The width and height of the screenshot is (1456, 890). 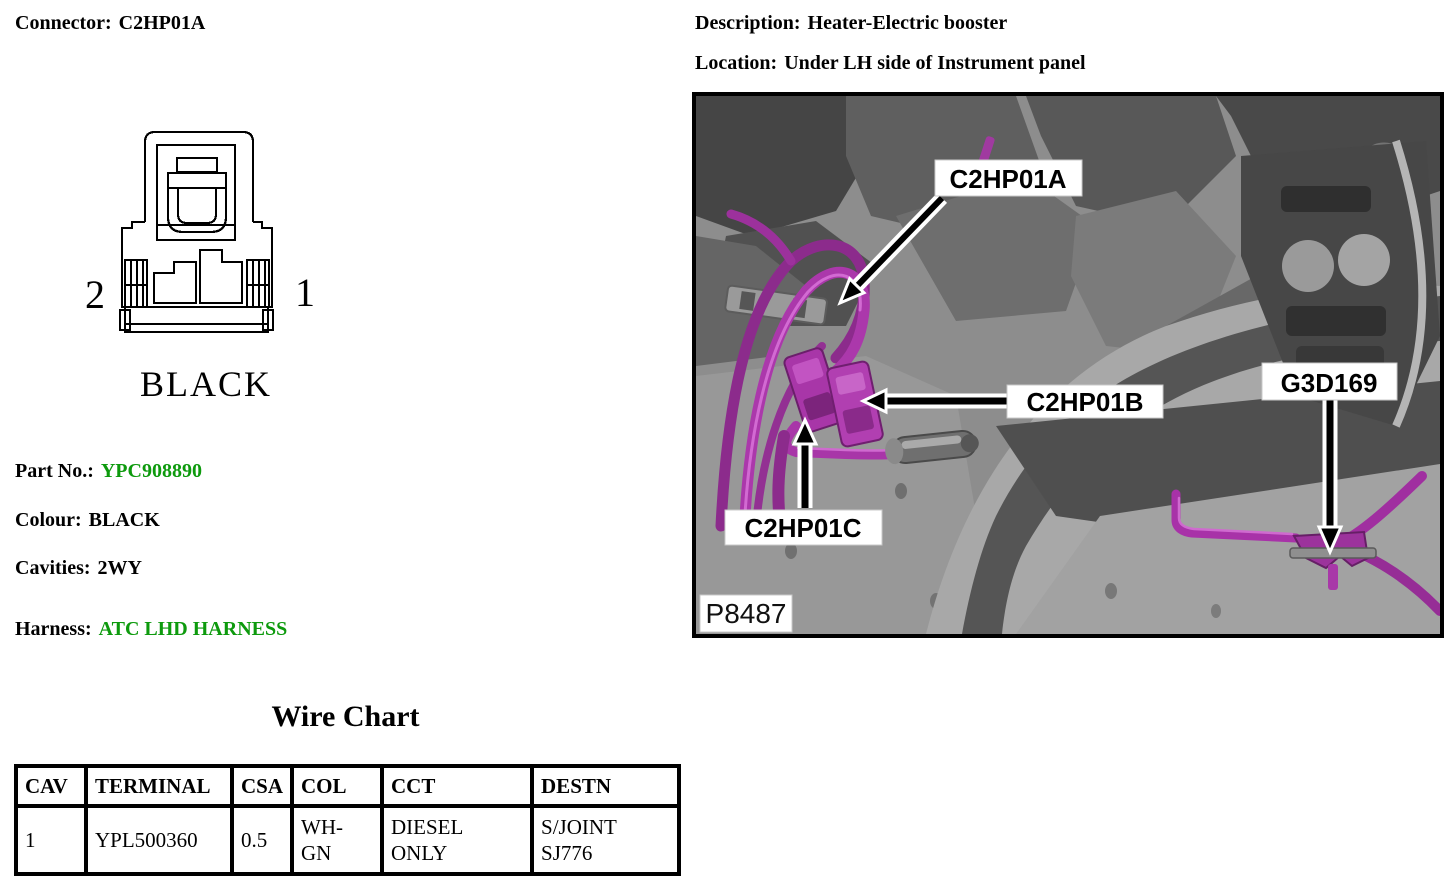 I want to click on harness-connectors, so click(x=833, y=397).